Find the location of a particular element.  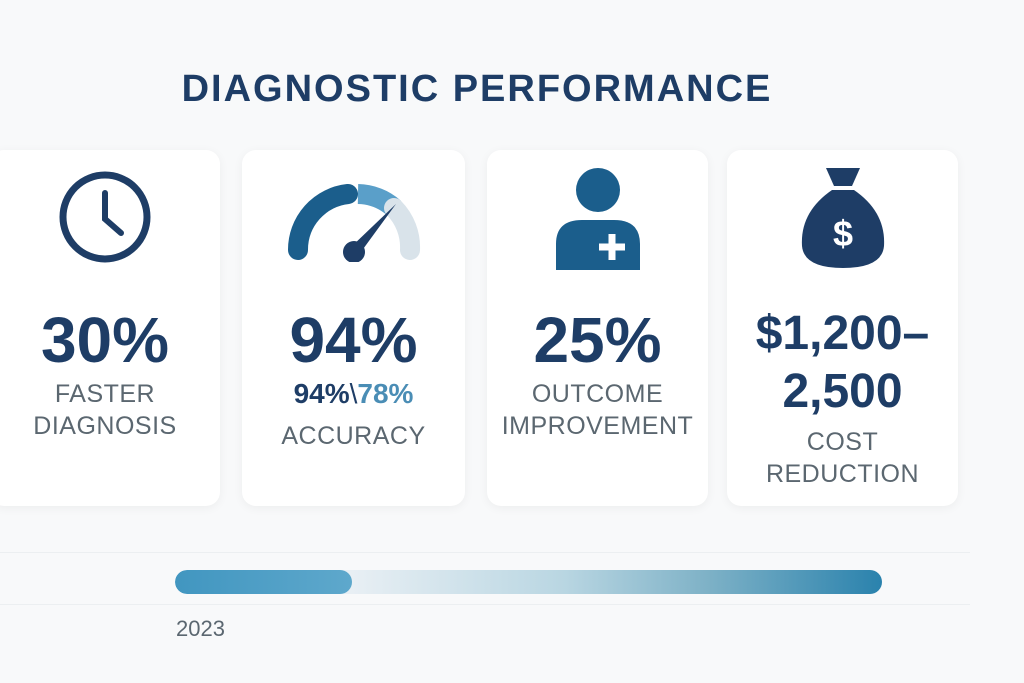

card-cost-reduction: $ $1,200– 2,500 COST REDUCTION is located at coordinates (842, 328).